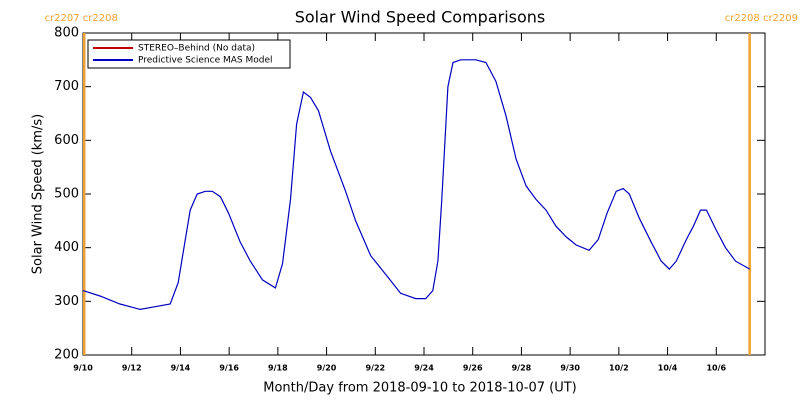  I want to click on x-tick-label: 10/6, so click(716, 368).